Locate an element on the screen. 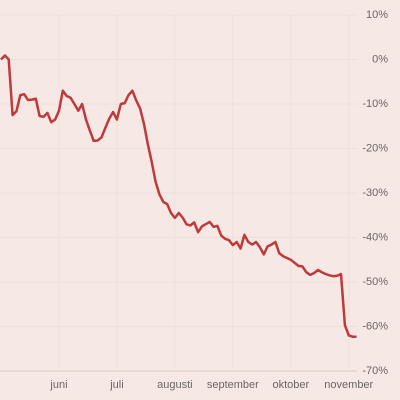  y-tick-label: -70% is located at coordinates (375, 371).